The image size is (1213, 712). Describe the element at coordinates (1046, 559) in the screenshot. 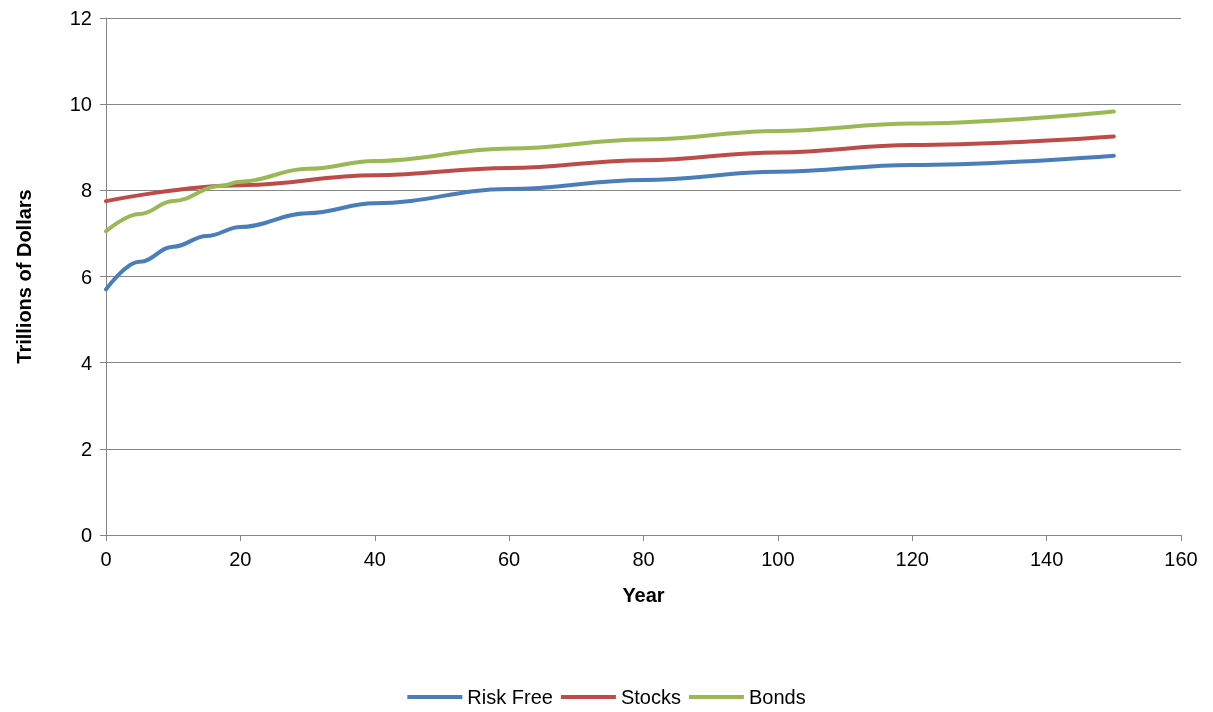

I see `x-tick-label: 140` at that location.